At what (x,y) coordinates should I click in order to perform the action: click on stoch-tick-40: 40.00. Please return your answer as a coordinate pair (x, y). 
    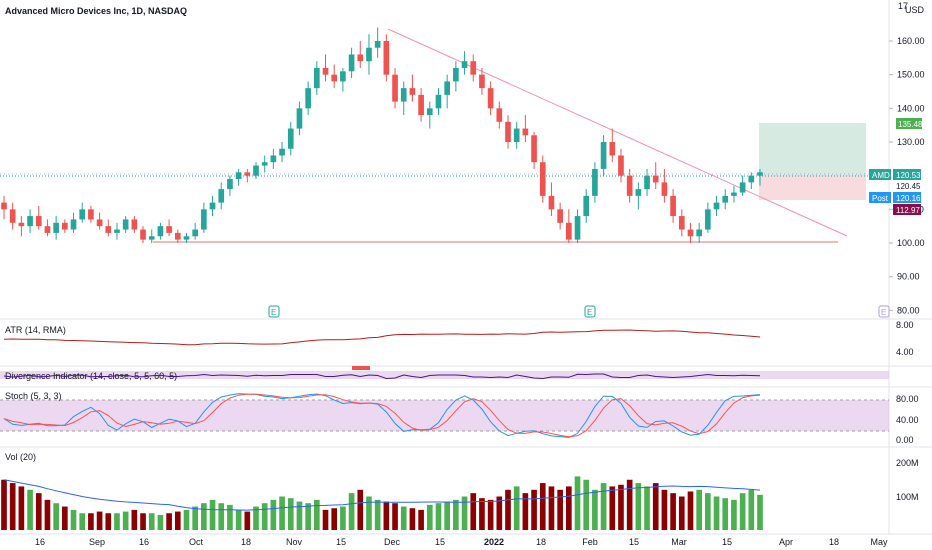
    Looking at the image, I should click on (907, 420).